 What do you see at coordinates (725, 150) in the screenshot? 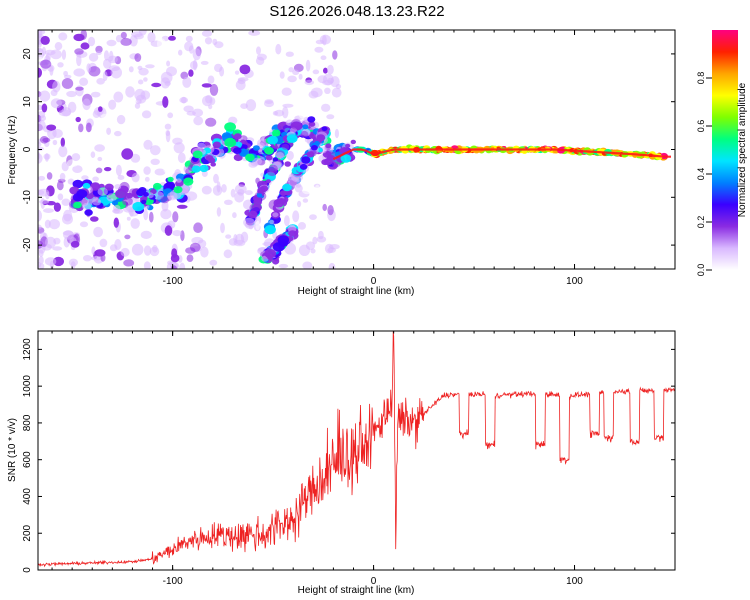
I see `colorbar-ramp` at bounding box center [725, 150].